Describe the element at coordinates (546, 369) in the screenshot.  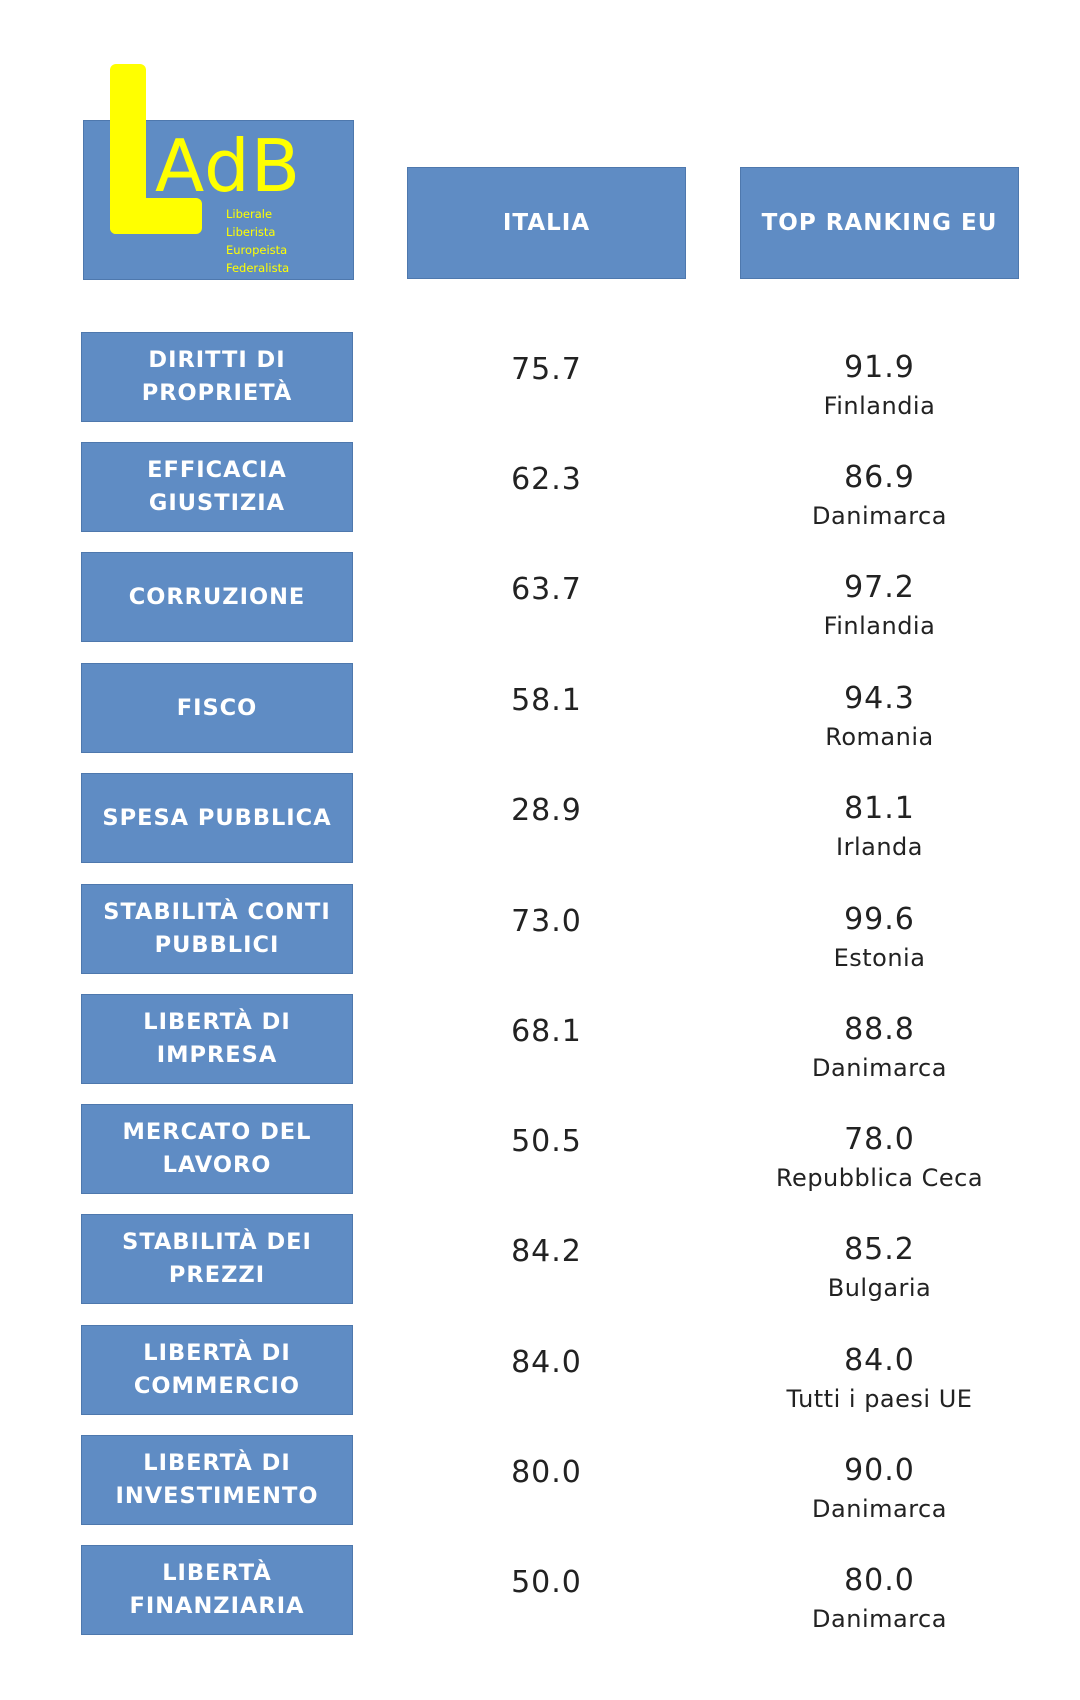
I see `italia-value: 75.7` at that location.